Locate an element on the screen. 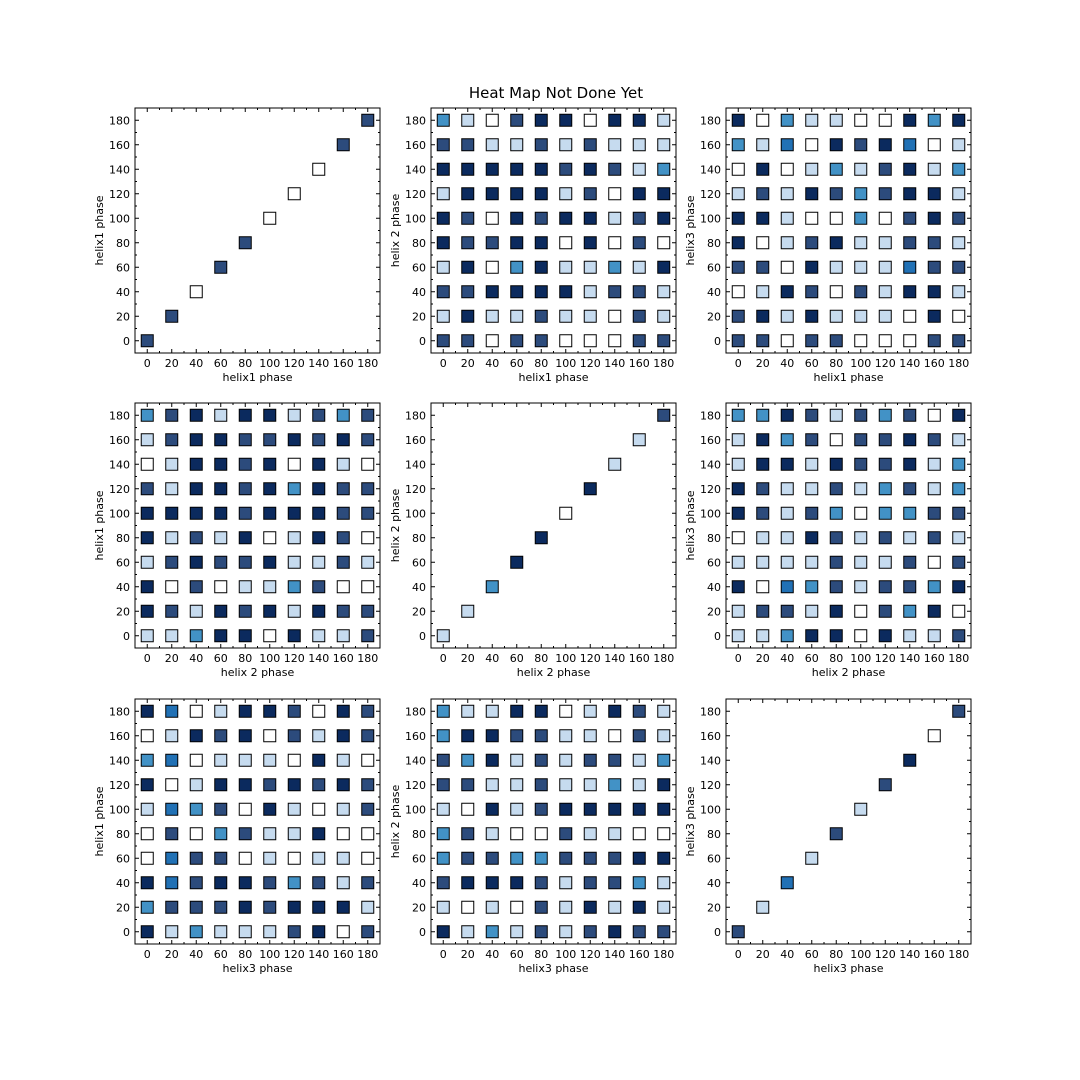 Image resolution: width=1080 pixels, height=1080 pixels. x-axis-label: helix1 phase is located at coordinates (257, 377).